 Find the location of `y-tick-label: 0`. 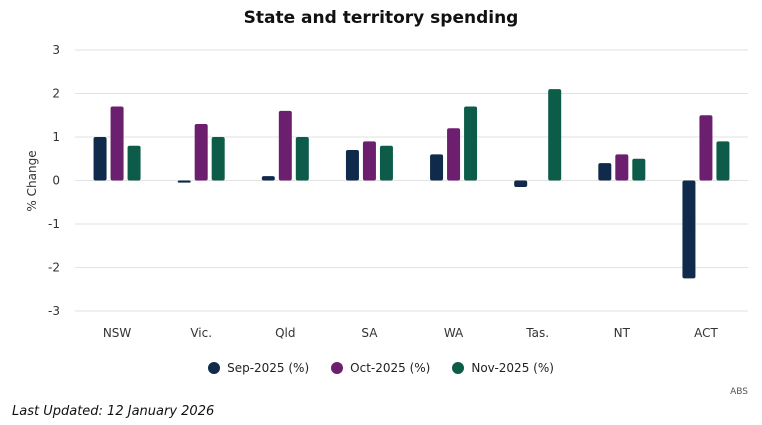

y-tick-label: 0 is located at coordinates (56, 181).